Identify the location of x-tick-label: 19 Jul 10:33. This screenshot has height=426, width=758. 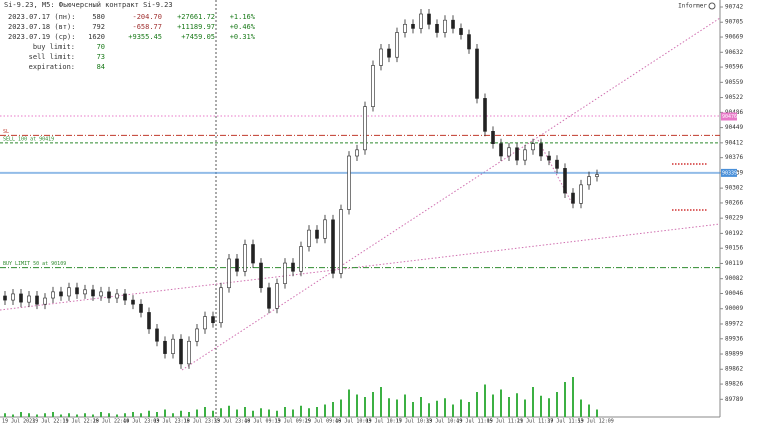
(414, 422).